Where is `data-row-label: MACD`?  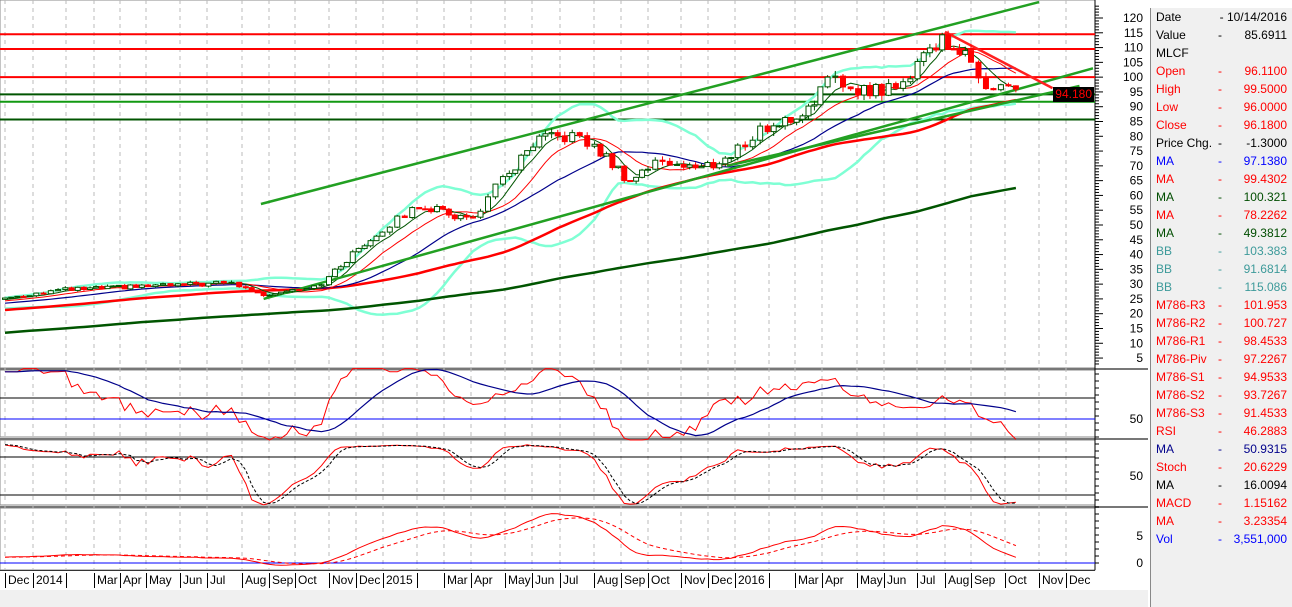
data-row-label: MACD is located at coordinates (1174, 503).